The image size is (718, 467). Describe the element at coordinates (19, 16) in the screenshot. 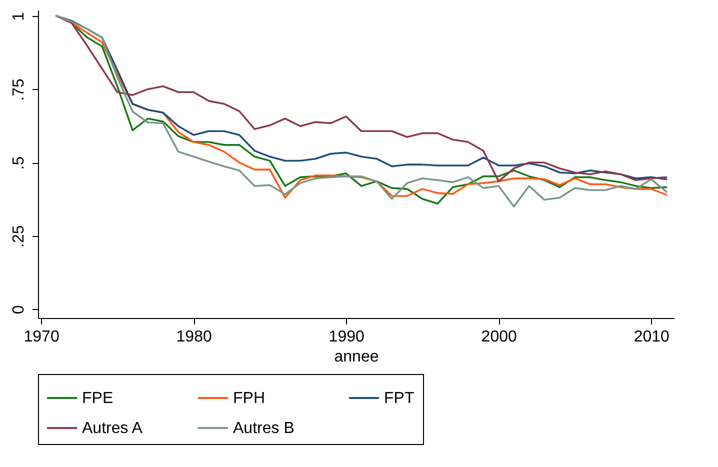

I see `y-tick-label: 1` at that location.